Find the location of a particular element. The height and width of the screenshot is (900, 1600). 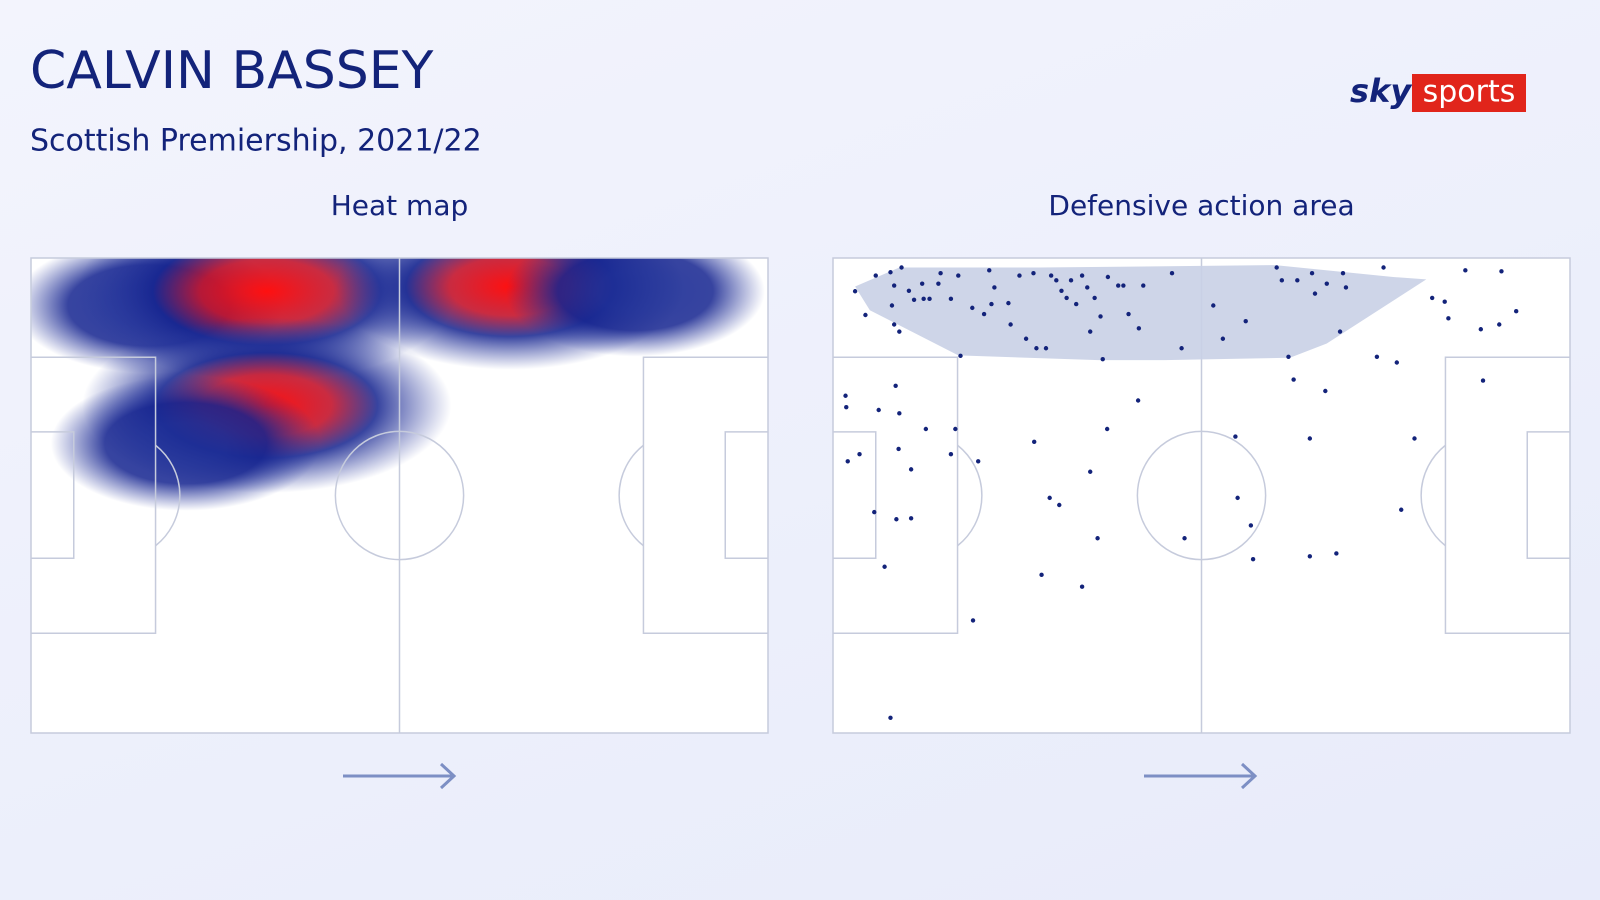

brand-box is located at coordinates (1469, 93).